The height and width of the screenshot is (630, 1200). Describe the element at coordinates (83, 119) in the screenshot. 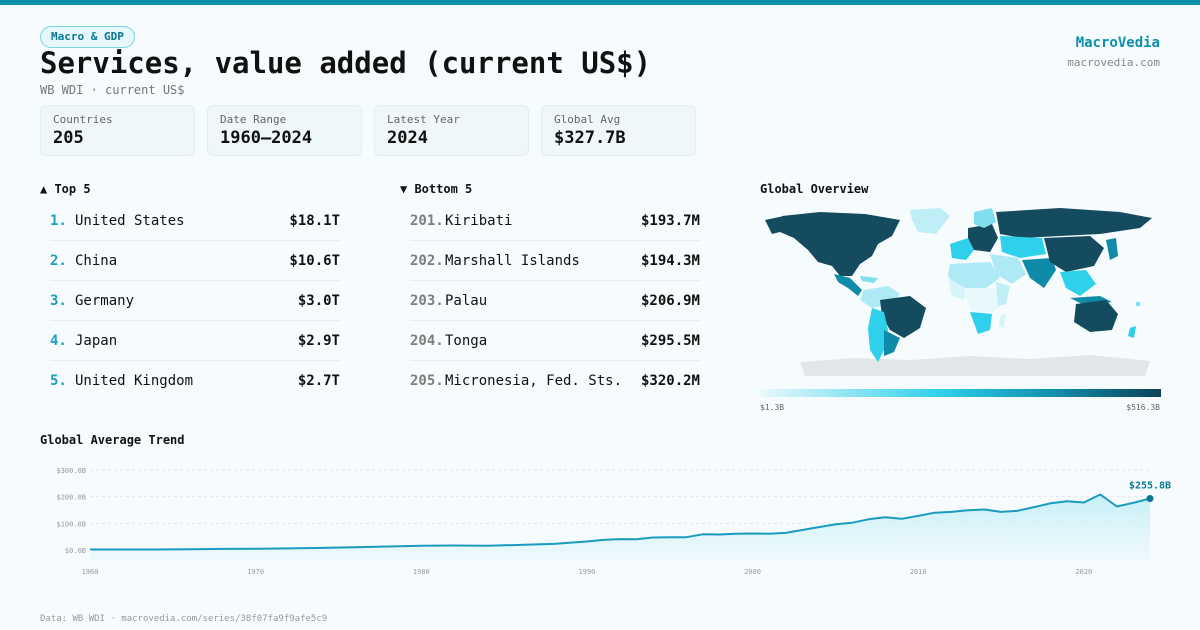

I see `stat-label: Countries` at that location.